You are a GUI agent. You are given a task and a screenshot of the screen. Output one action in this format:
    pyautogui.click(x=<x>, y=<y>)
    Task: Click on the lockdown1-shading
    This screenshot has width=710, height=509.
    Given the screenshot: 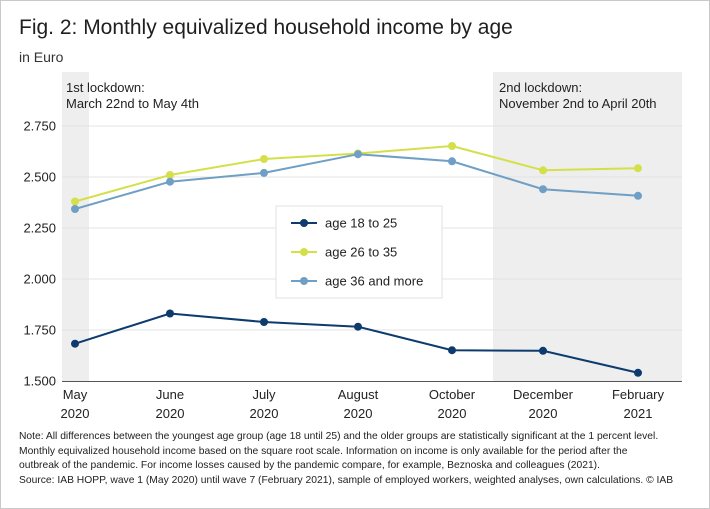 What is the action you would take?
    pyautogui.click(x=75, y=226)
    